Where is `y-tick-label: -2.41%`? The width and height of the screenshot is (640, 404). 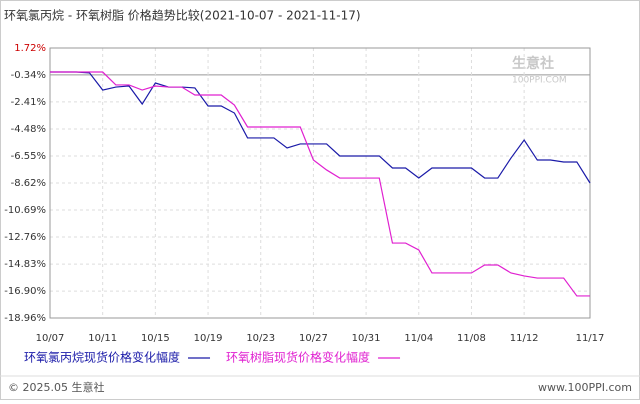
y-tick-label: -2.41% is located at coordinates (28, 102).